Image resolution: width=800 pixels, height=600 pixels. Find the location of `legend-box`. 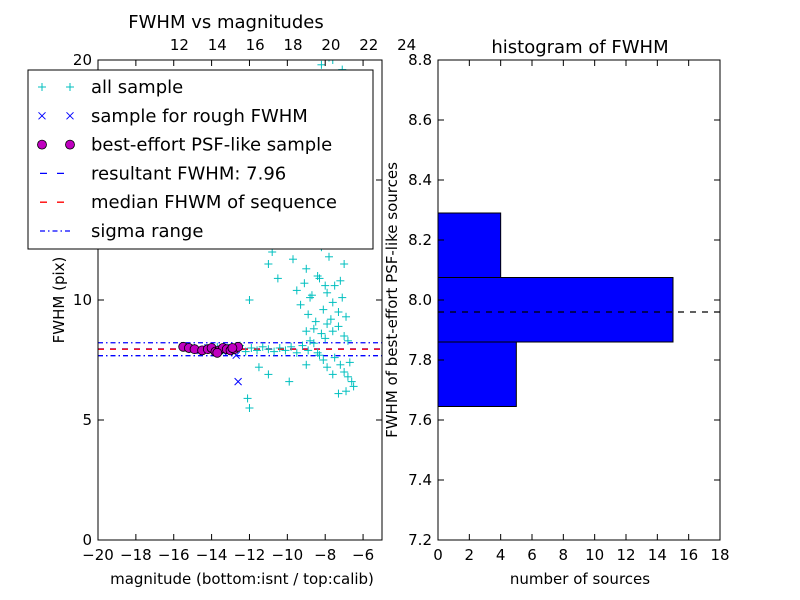

legend-box is located at coordinates (200, 159).